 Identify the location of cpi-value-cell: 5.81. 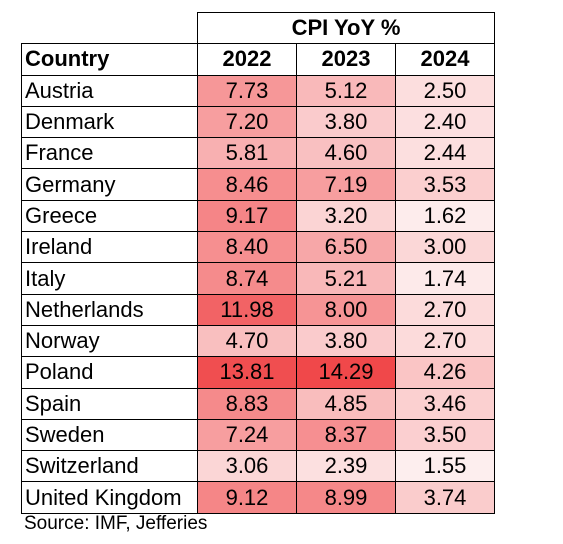
(247, 153).